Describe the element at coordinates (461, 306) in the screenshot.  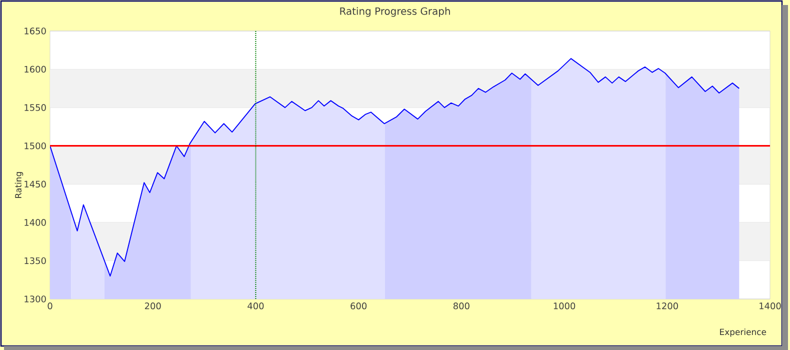
I see `x-tick-label: 800` at that location.